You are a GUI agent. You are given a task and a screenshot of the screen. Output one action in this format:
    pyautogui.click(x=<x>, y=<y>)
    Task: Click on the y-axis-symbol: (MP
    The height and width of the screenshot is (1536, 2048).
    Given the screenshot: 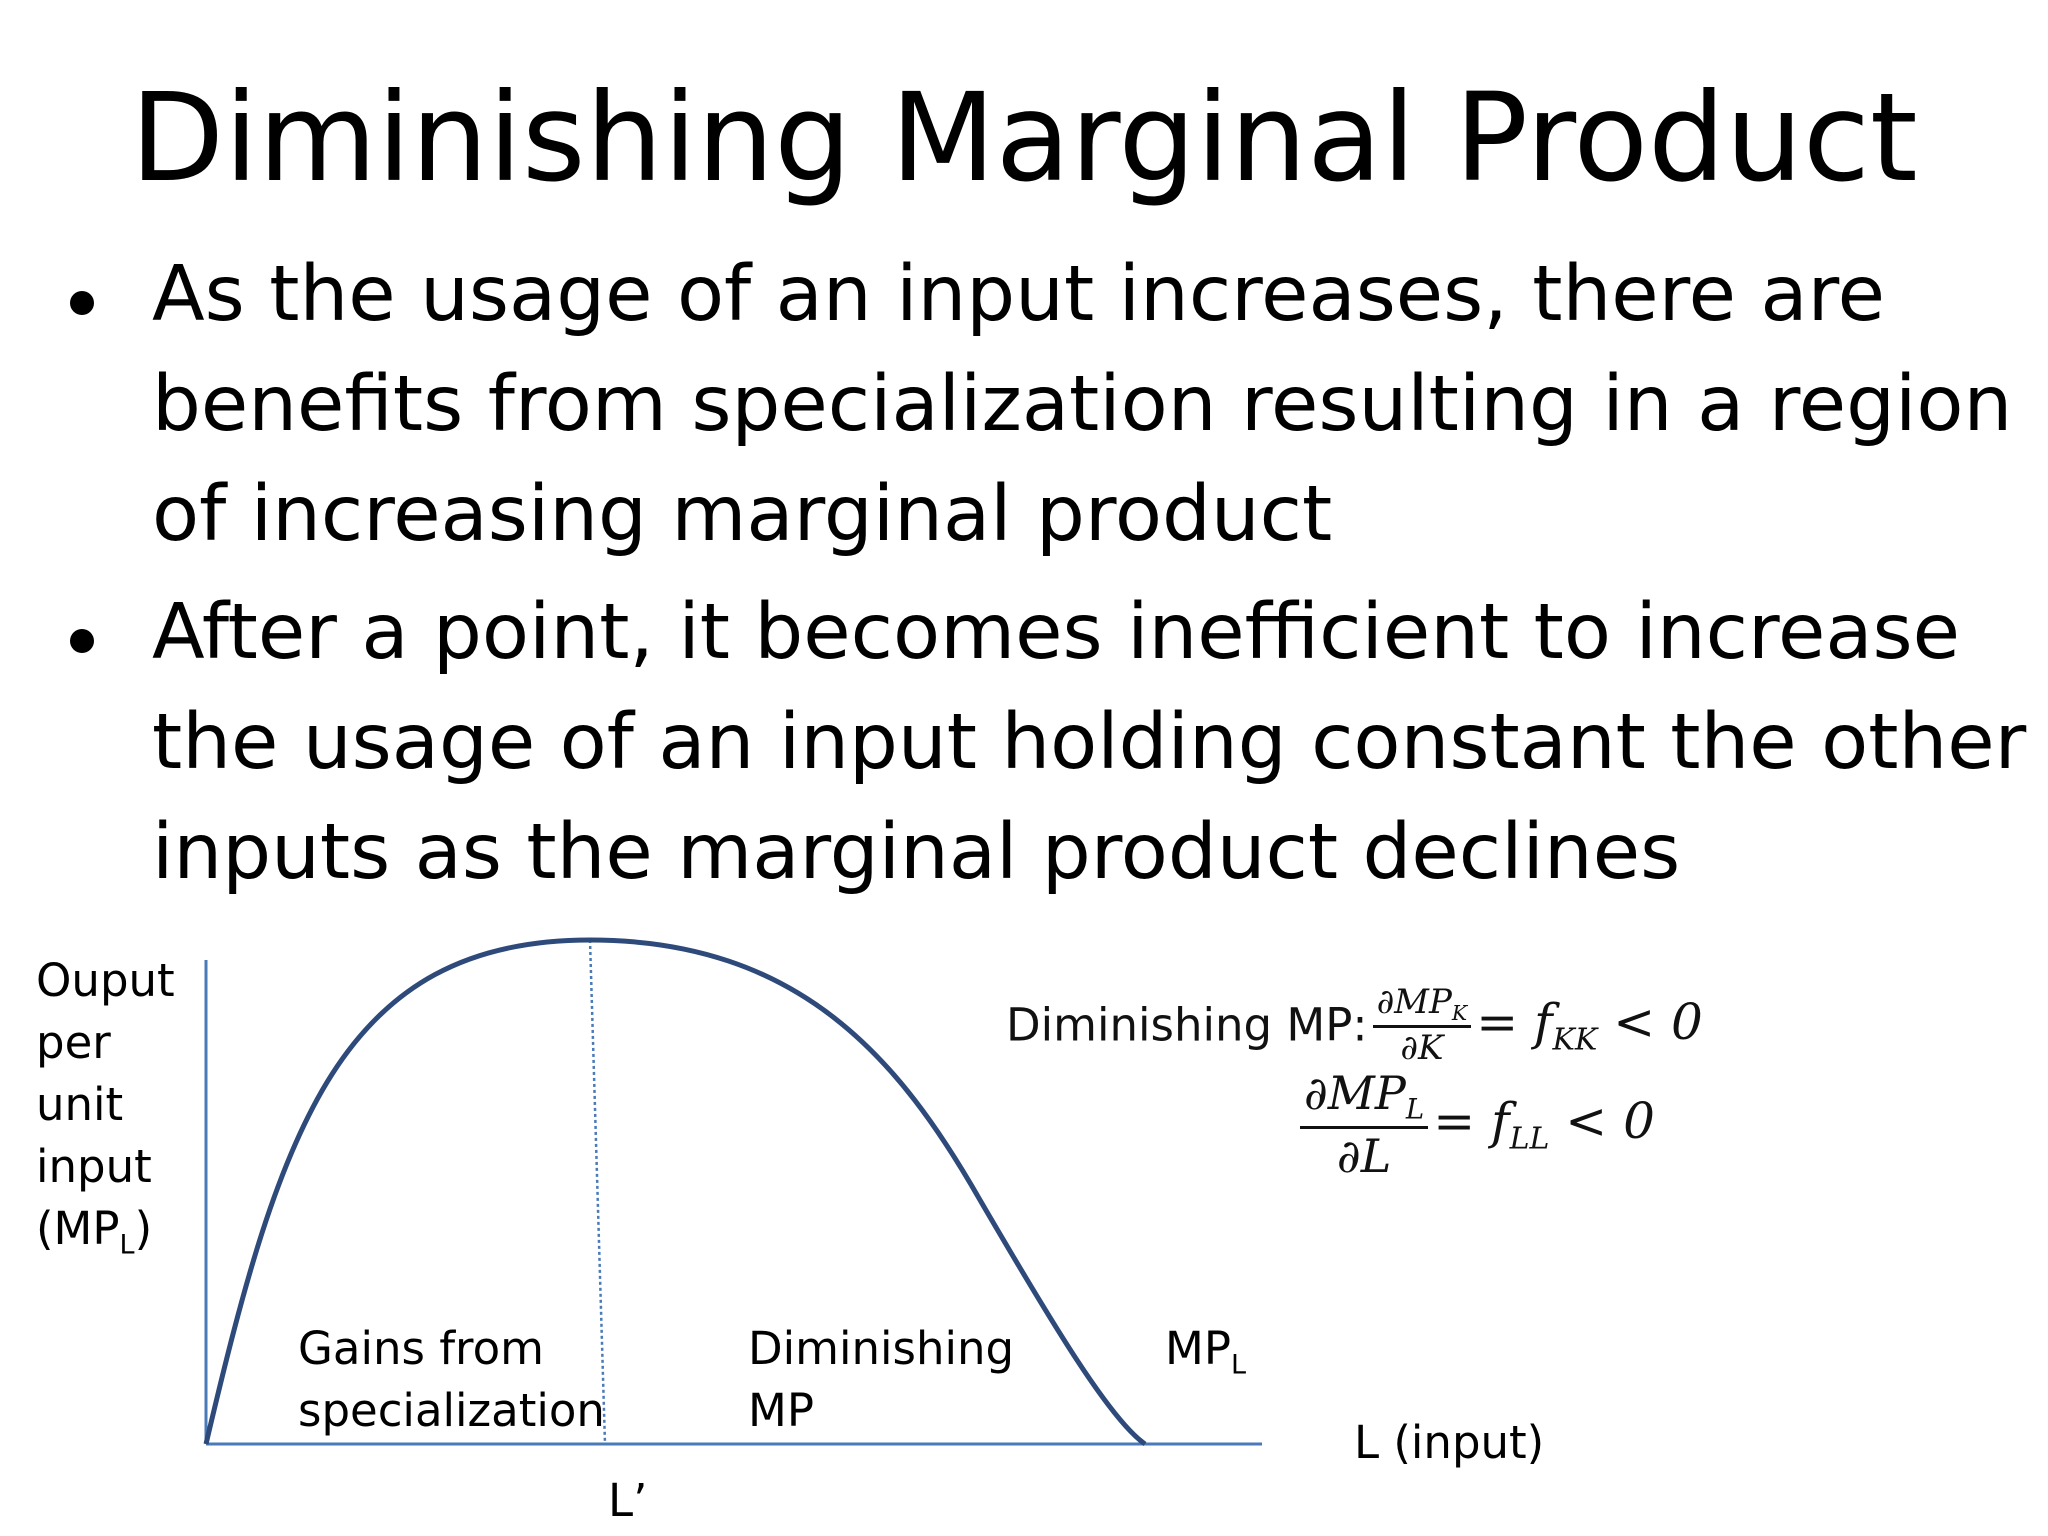 What is the action you would take?
    pyautogui.click(x=78, y=1228)
    